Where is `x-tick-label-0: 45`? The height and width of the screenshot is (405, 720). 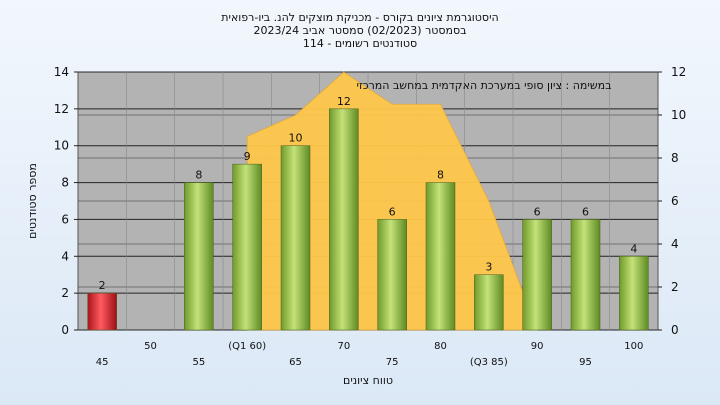 x-tick-label-0: 45 is located at coordinates (102, 362).